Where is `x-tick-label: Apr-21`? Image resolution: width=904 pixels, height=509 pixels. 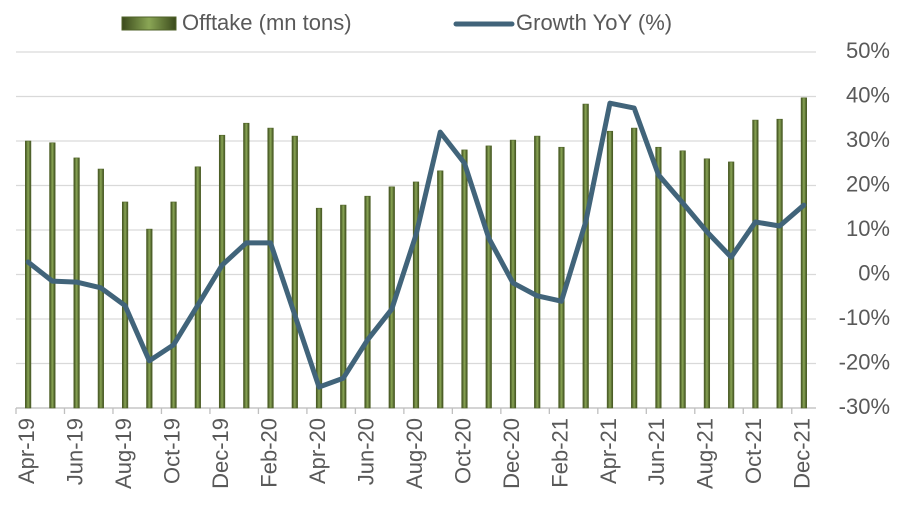 x-tick-label: Apr-21 is located at coordinates (608, 451).